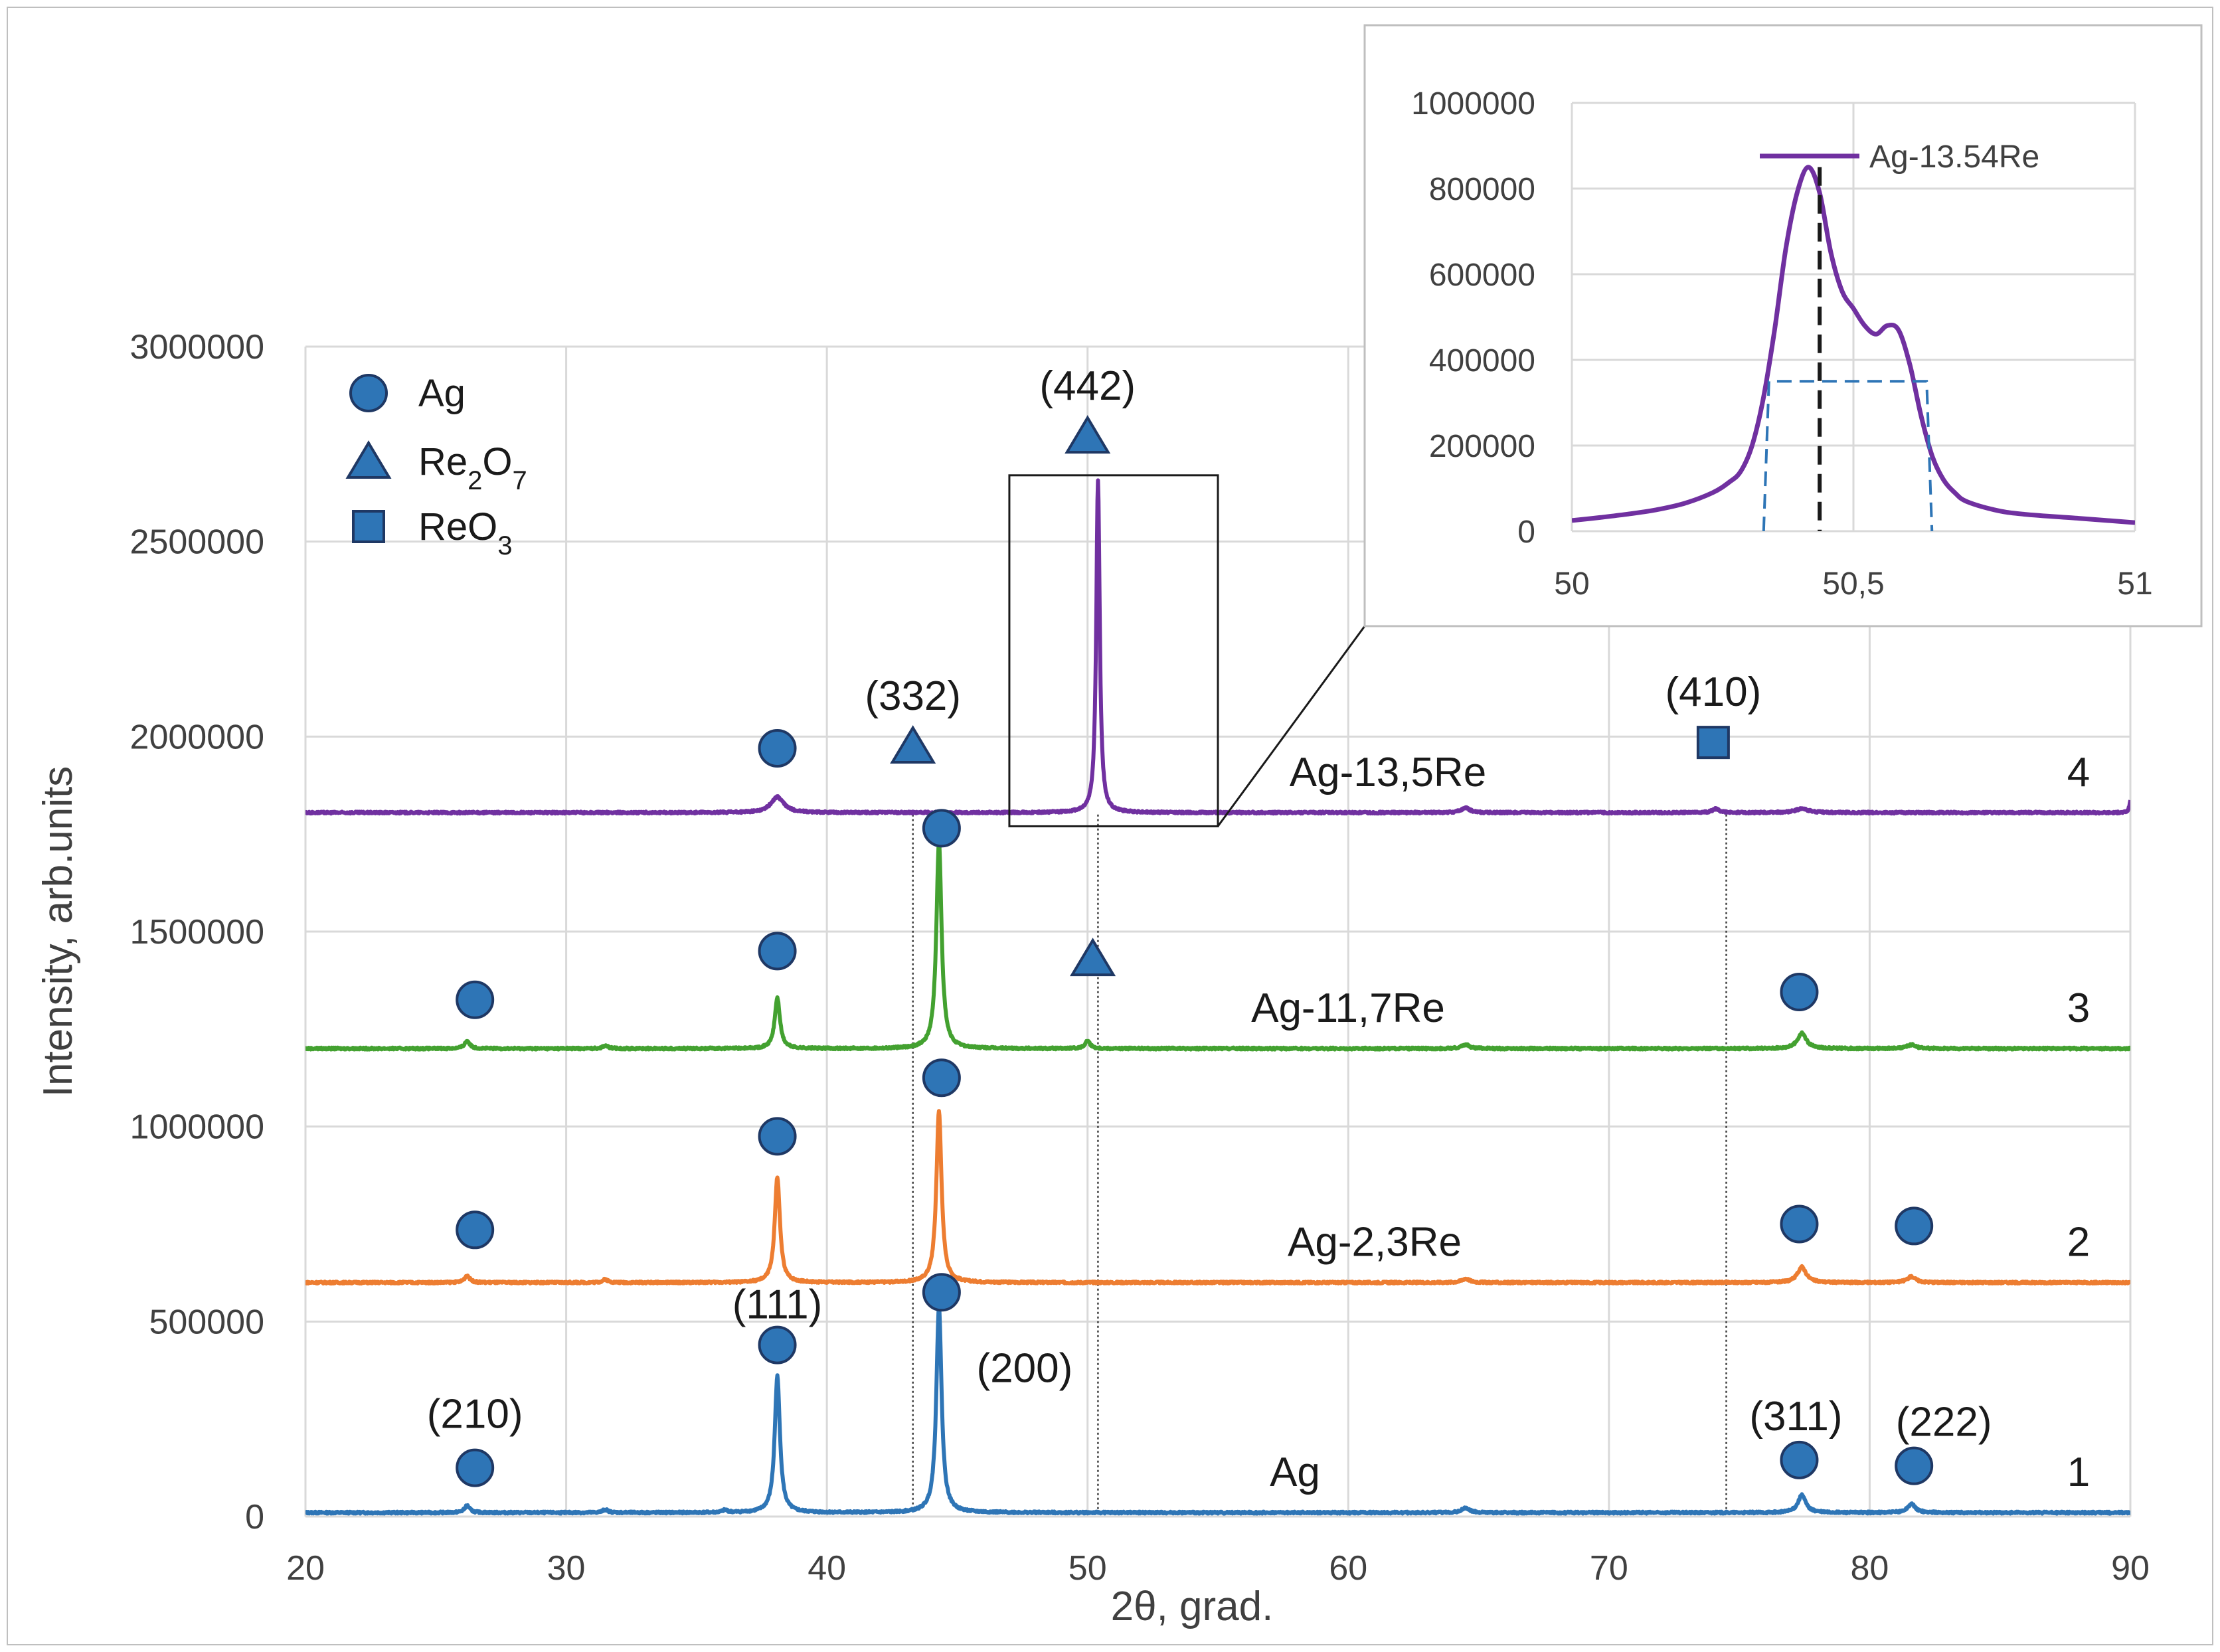 The image size is (2220, 1652). Describe the element at coordinates (206, 1322) in the screenshot. I see `y-tick-label: 500000` at that location.